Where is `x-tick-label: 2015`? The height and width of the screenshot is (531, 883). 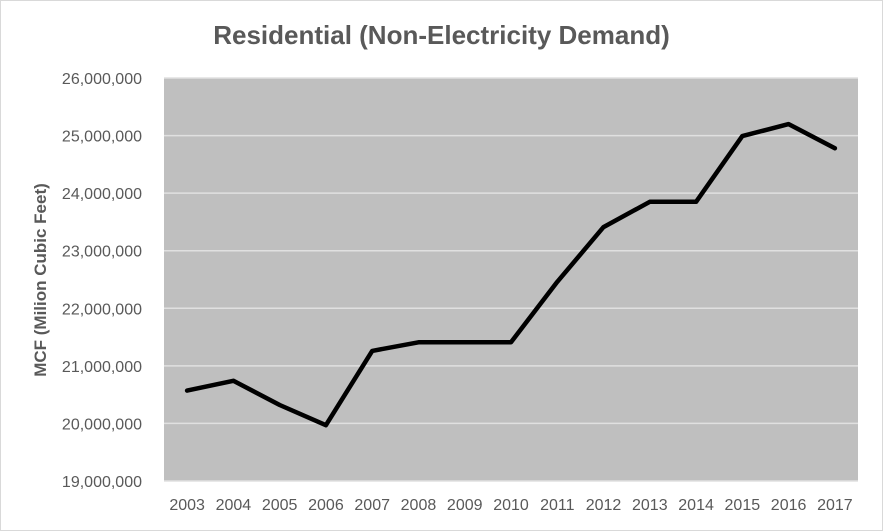
x-tick-label: 2015 is located at coordinates (743, 505).